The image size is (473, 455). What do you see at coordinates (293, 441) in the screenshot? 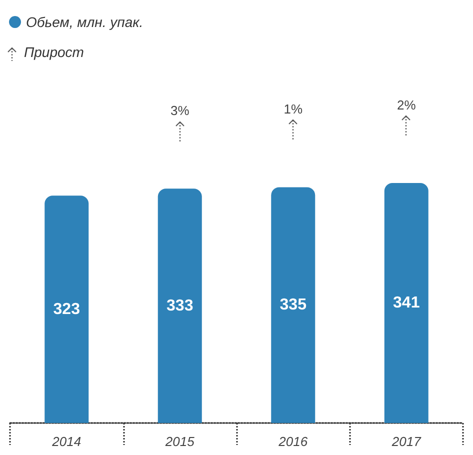
I see `x-tick-label: 2016` at bounding box center [293, 441].